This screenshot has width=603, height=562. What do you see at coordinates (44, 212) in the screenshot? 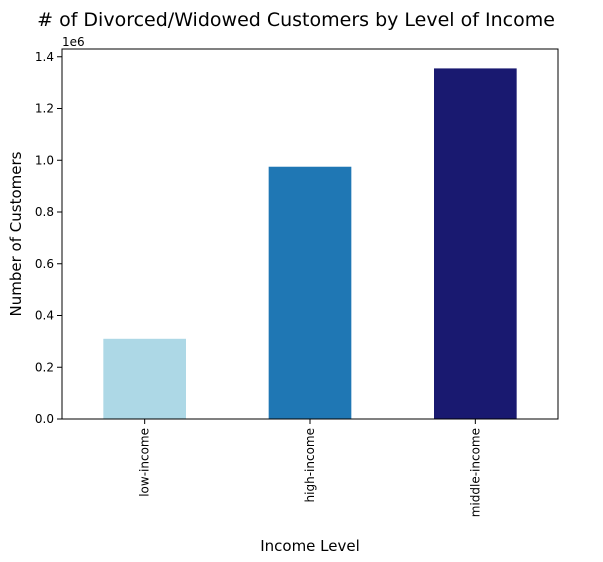
I see `y-tick-label: 0.8` at bounding box center [44, 212].